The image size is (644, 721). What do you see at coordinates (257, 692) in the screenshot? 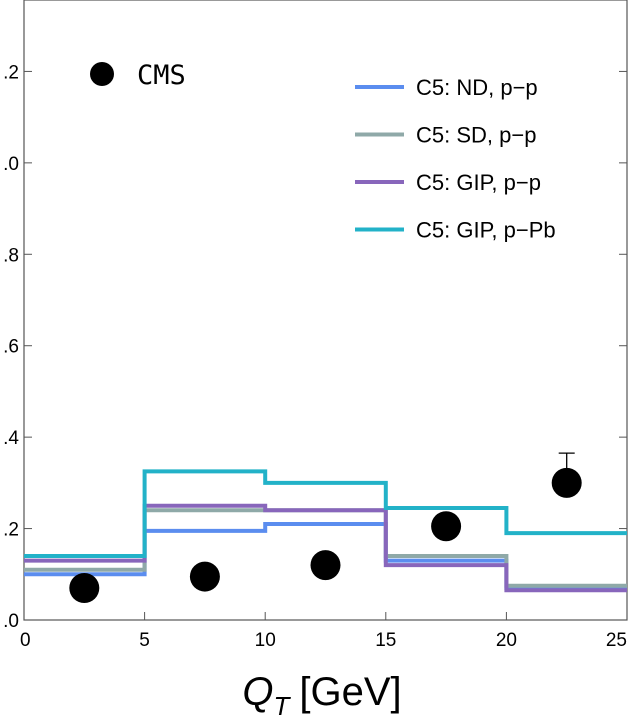
I see `x-axis-label-symbol: Q` at bounding box center [257, 692].